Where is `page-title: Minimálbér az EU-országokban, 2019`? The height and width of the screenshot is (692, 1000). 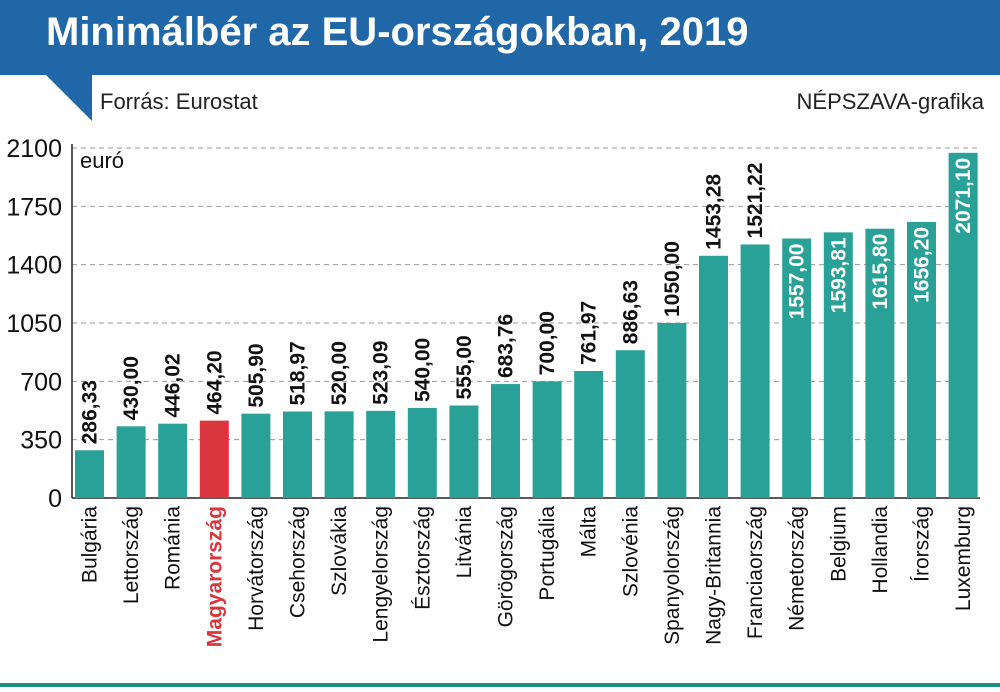
page-title: Minimálbér az EU-országokban, 2019 is located at coordinates (397, 32).